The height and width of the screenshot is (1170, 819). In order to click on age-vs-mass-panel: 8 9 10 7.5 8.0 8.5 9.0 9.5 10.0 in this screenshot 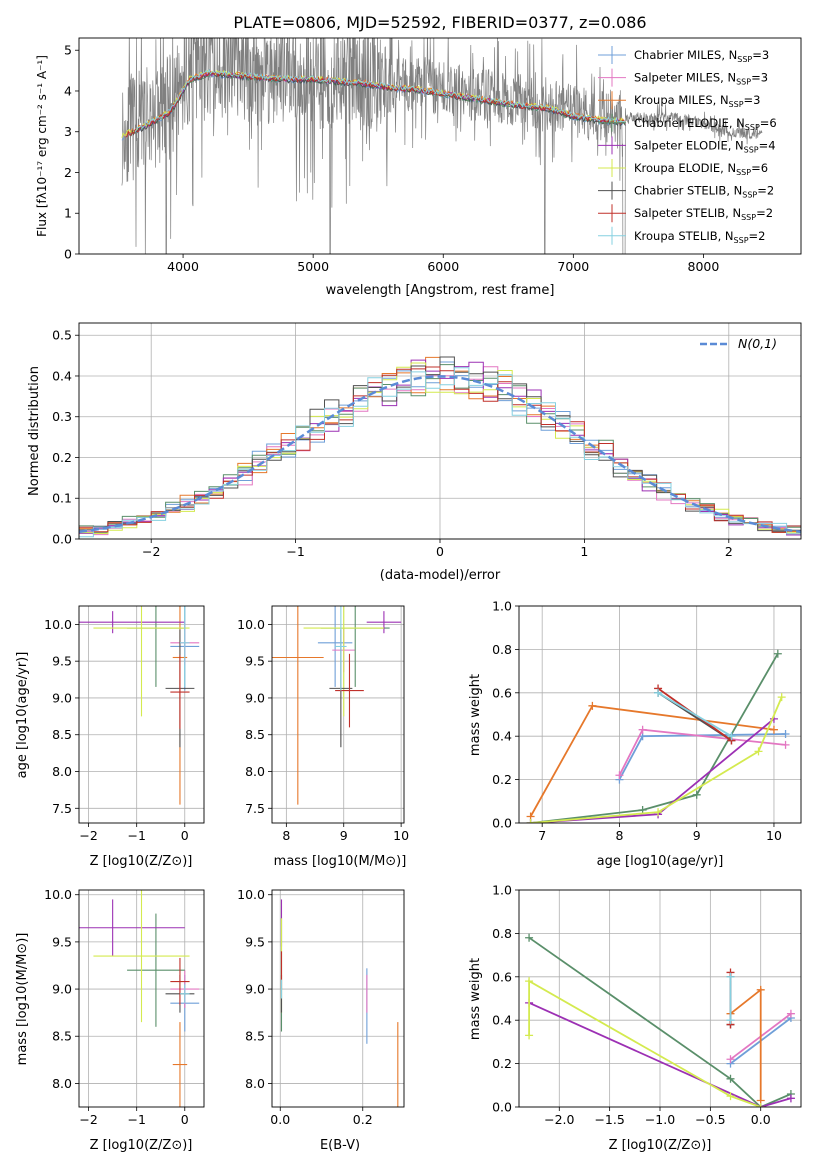, I will do `click(323, 724)`.